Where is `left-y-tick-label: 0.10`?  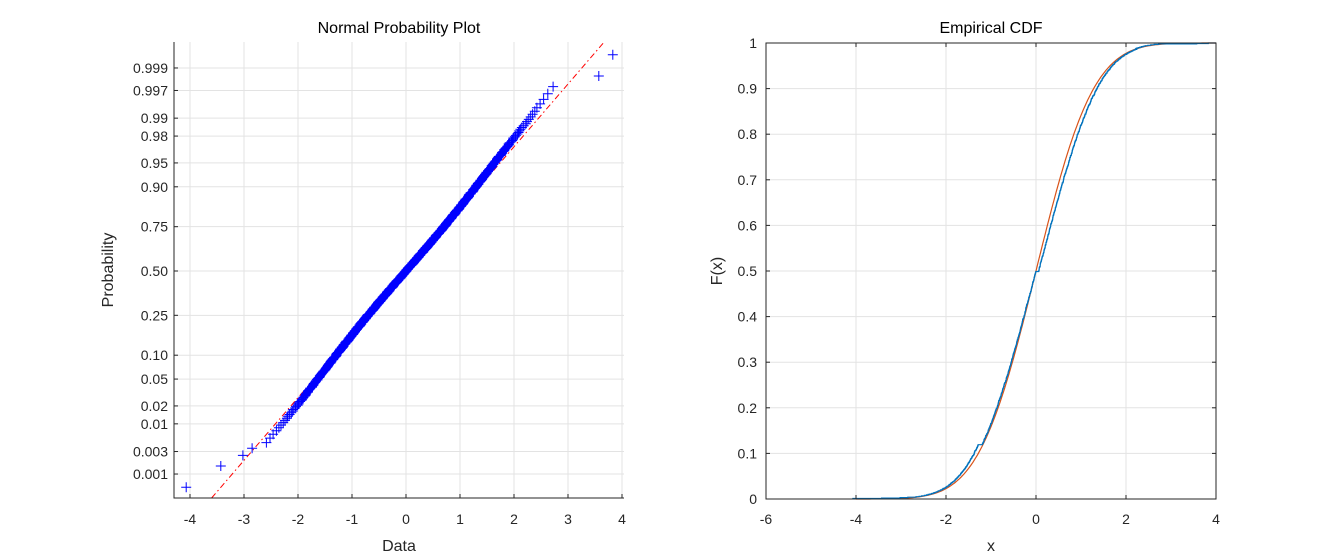
left-y-tick-label: 0.10 is located at coordinates (154, 355).